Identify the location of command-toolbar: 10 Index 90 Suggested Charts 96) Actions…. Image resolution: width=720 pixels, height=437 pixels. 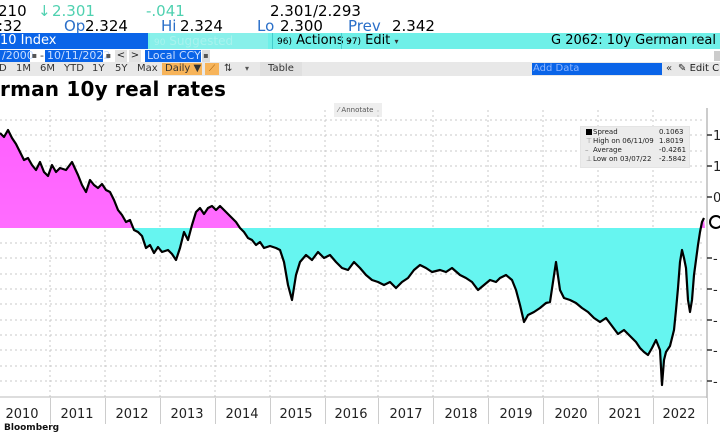
(360, 49).